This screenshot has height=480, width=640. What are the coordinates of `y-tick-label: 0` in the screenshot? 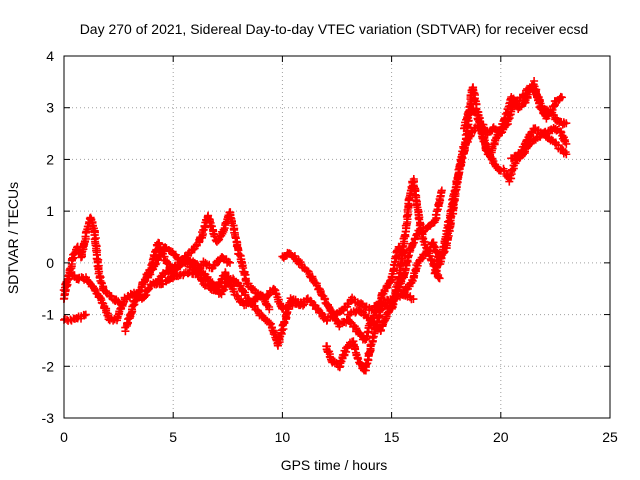 It's located at (50, 263).